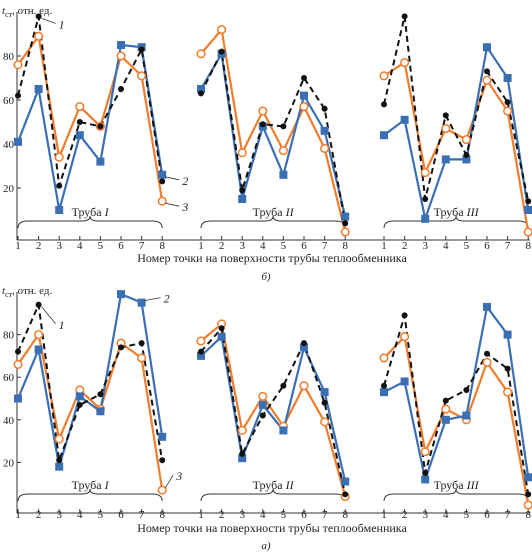 This screenshot has width=532, height=553. I want to click on group-label-numeral: II, so click(290, 485).